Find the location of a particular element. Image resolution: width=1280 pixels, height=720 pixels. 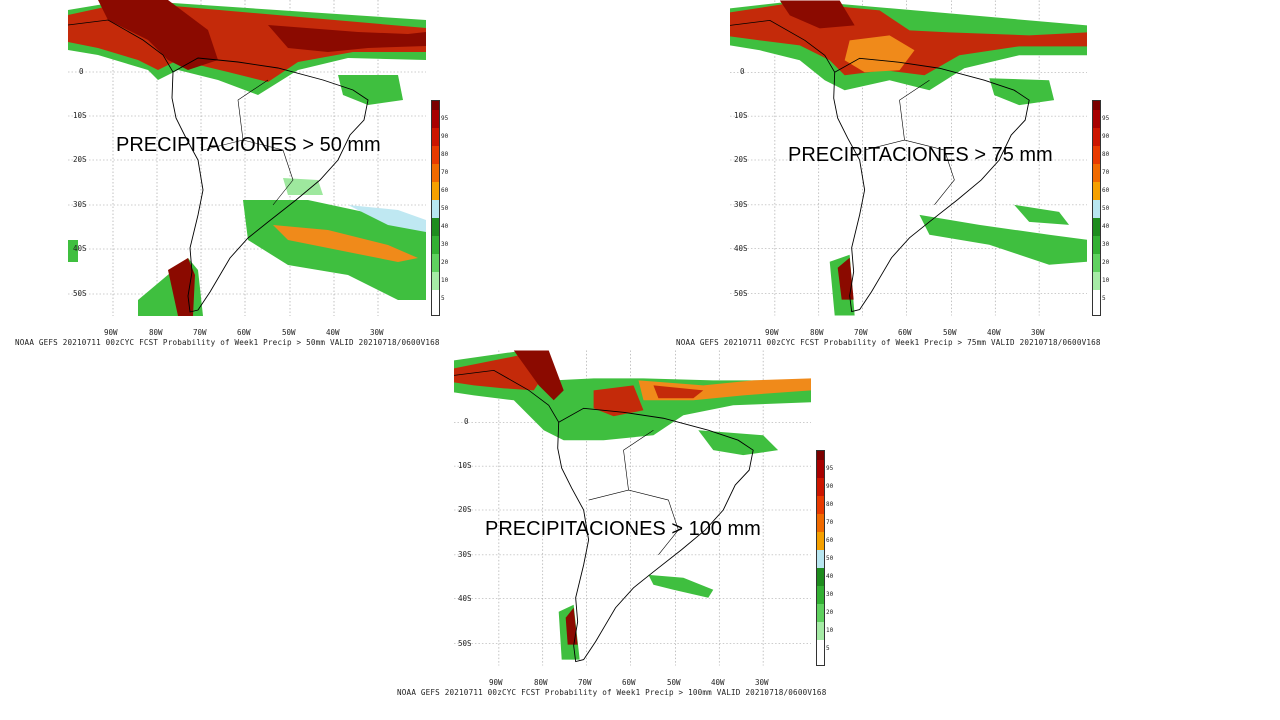

map-plot-100mm is located at coordinates (632, 508).